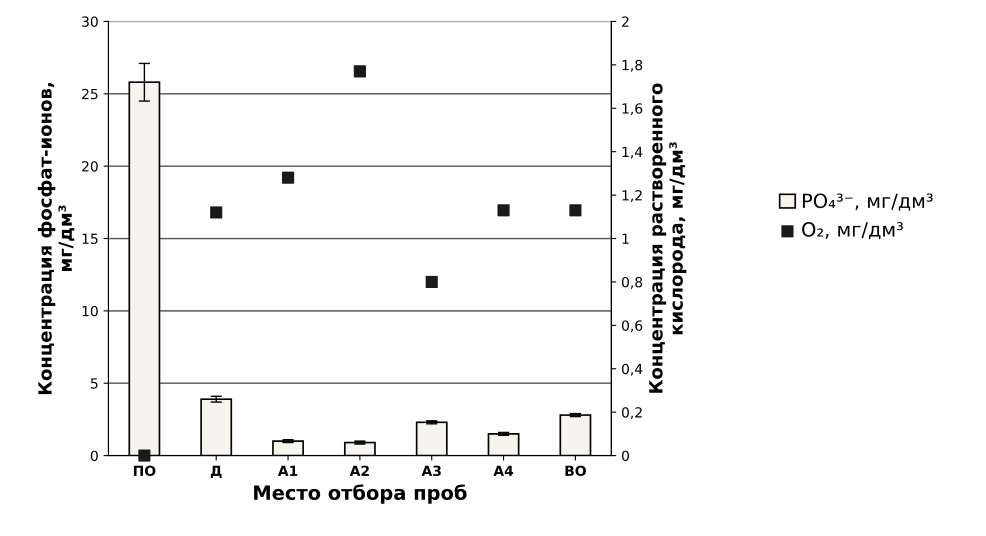 The height and width of the screenshot is (536, 986). I want to click on y2-tick-label: 1,2, so click(632, 196).